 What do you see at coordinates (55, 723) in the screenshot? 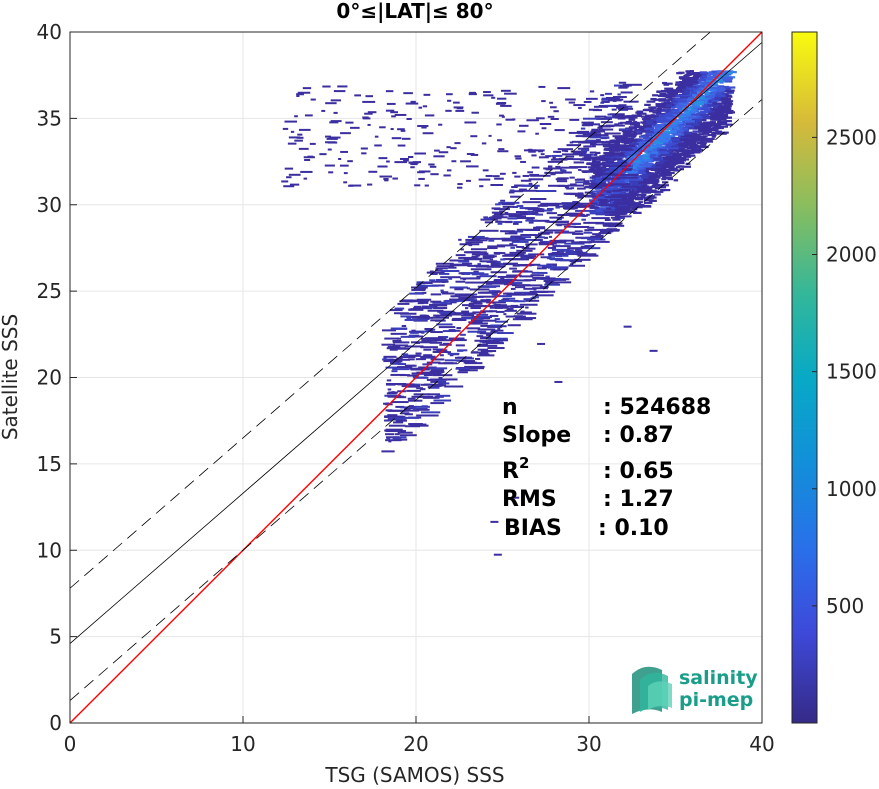
I see `y-tick-label: 0` at bounding box center [55, 723].